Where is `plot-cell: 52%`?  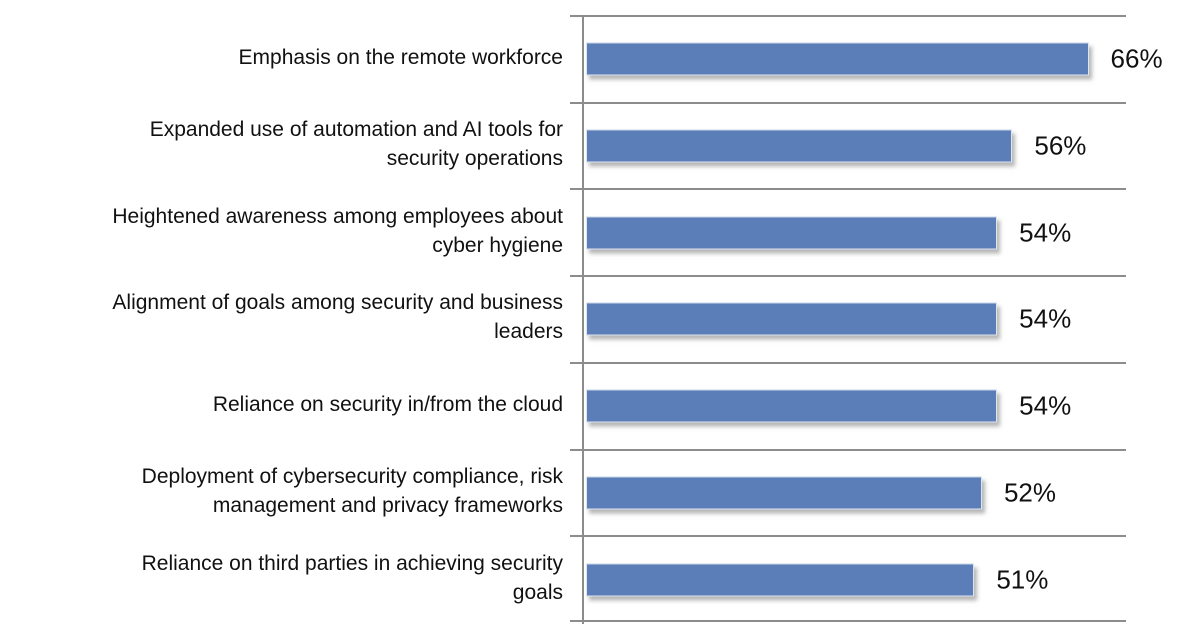 plot-cell: 52% is located at coordinates (848, 492).